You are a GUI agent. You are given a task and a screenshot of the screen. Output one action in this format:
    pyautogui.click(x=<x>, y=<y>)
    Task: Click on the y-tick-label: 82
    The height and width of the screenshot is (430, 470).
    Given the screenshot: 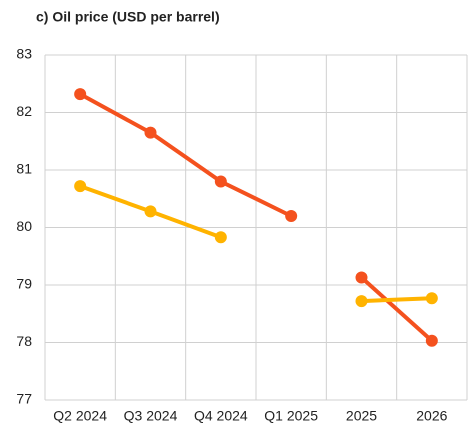 What is the action you would take?
    pyautogui.click(x=24, y=111)
    